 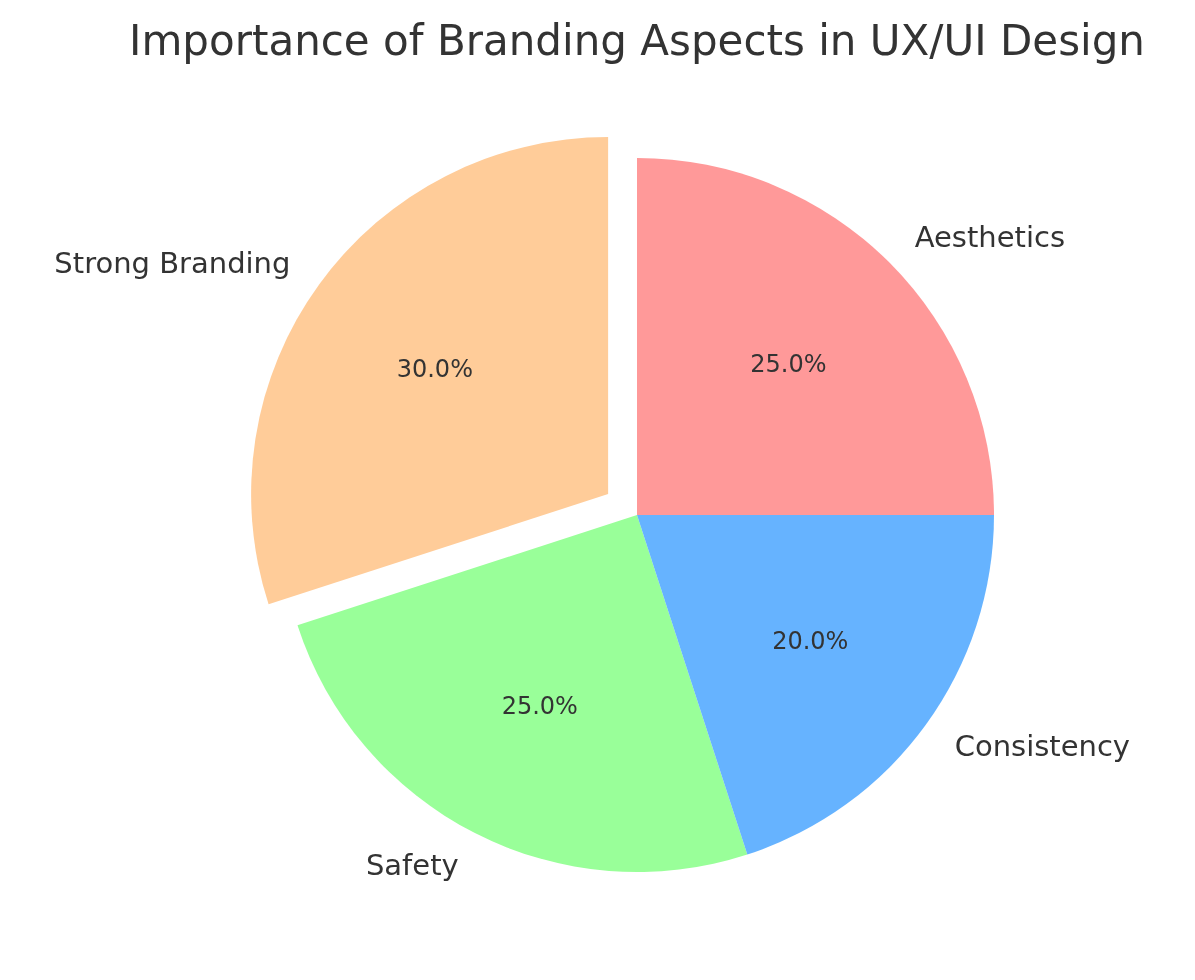 What do you see at coordinates (434, 368) in the screenshot?
I see `data-label: 30.0%` at bounding box center [434, 368].